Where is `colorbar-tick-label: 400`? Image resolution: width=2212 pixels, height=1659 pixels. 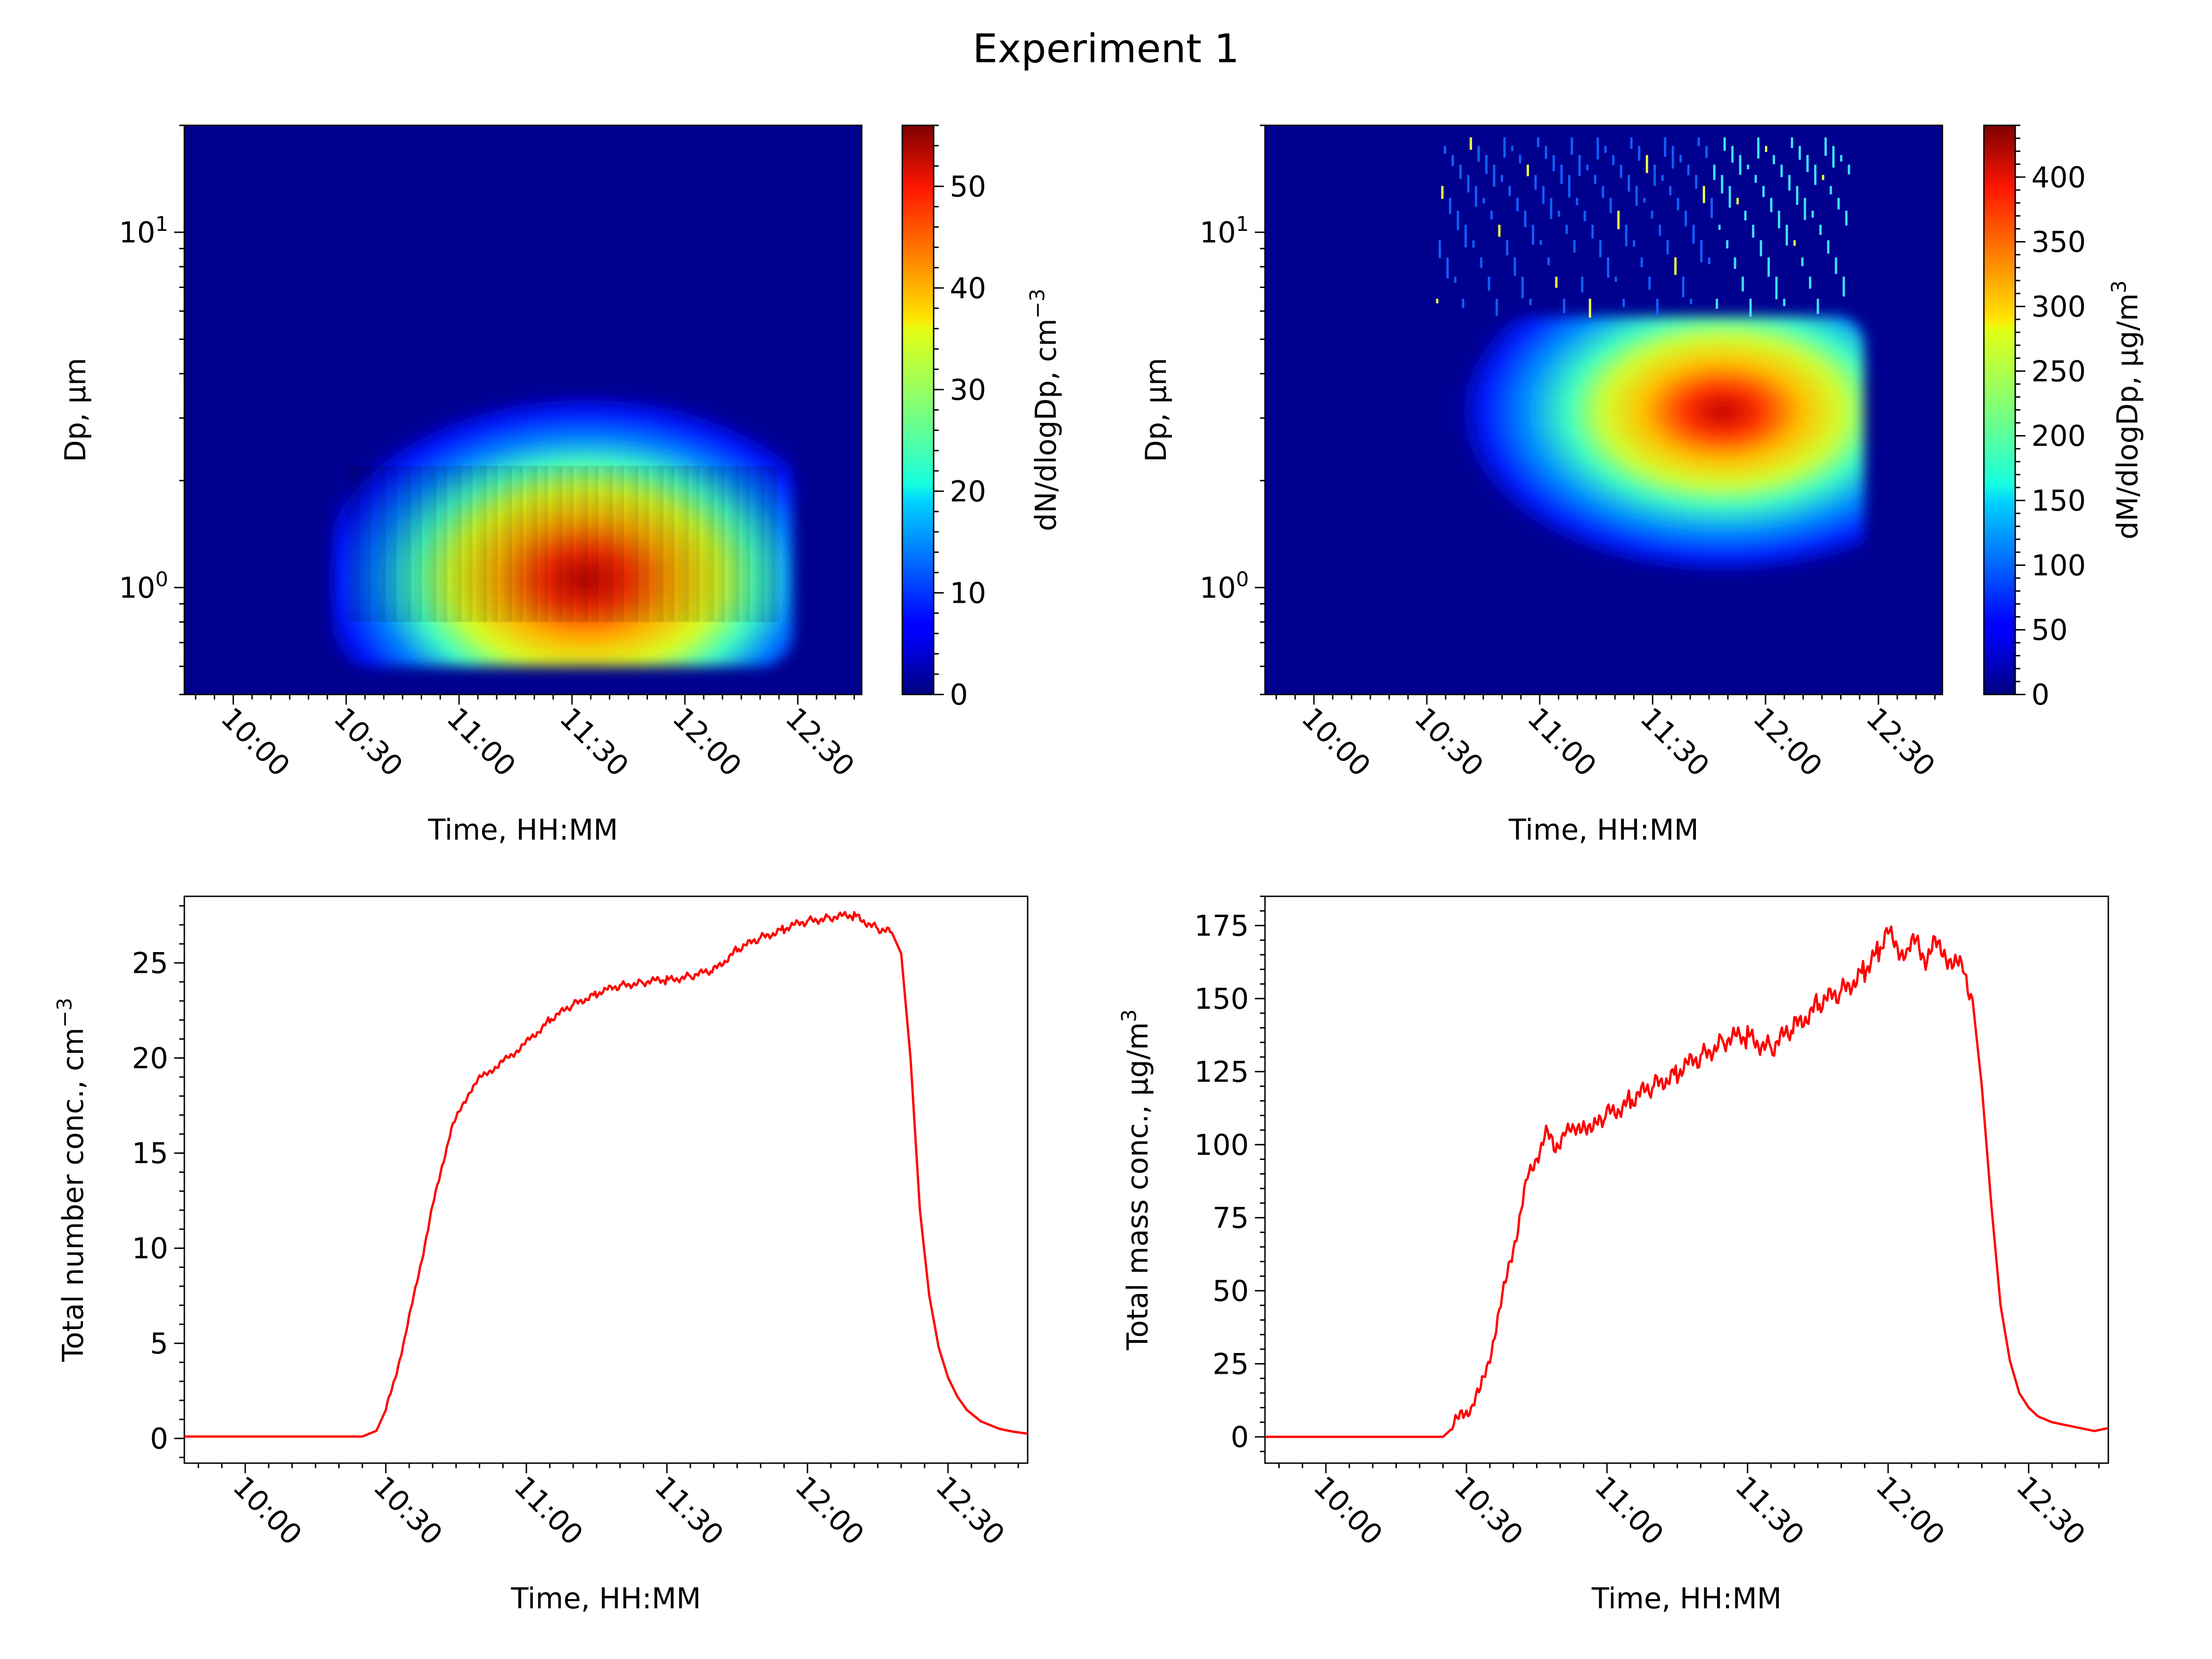 colorbar-tick-label: 400 is located at coordinates (2058, 177).